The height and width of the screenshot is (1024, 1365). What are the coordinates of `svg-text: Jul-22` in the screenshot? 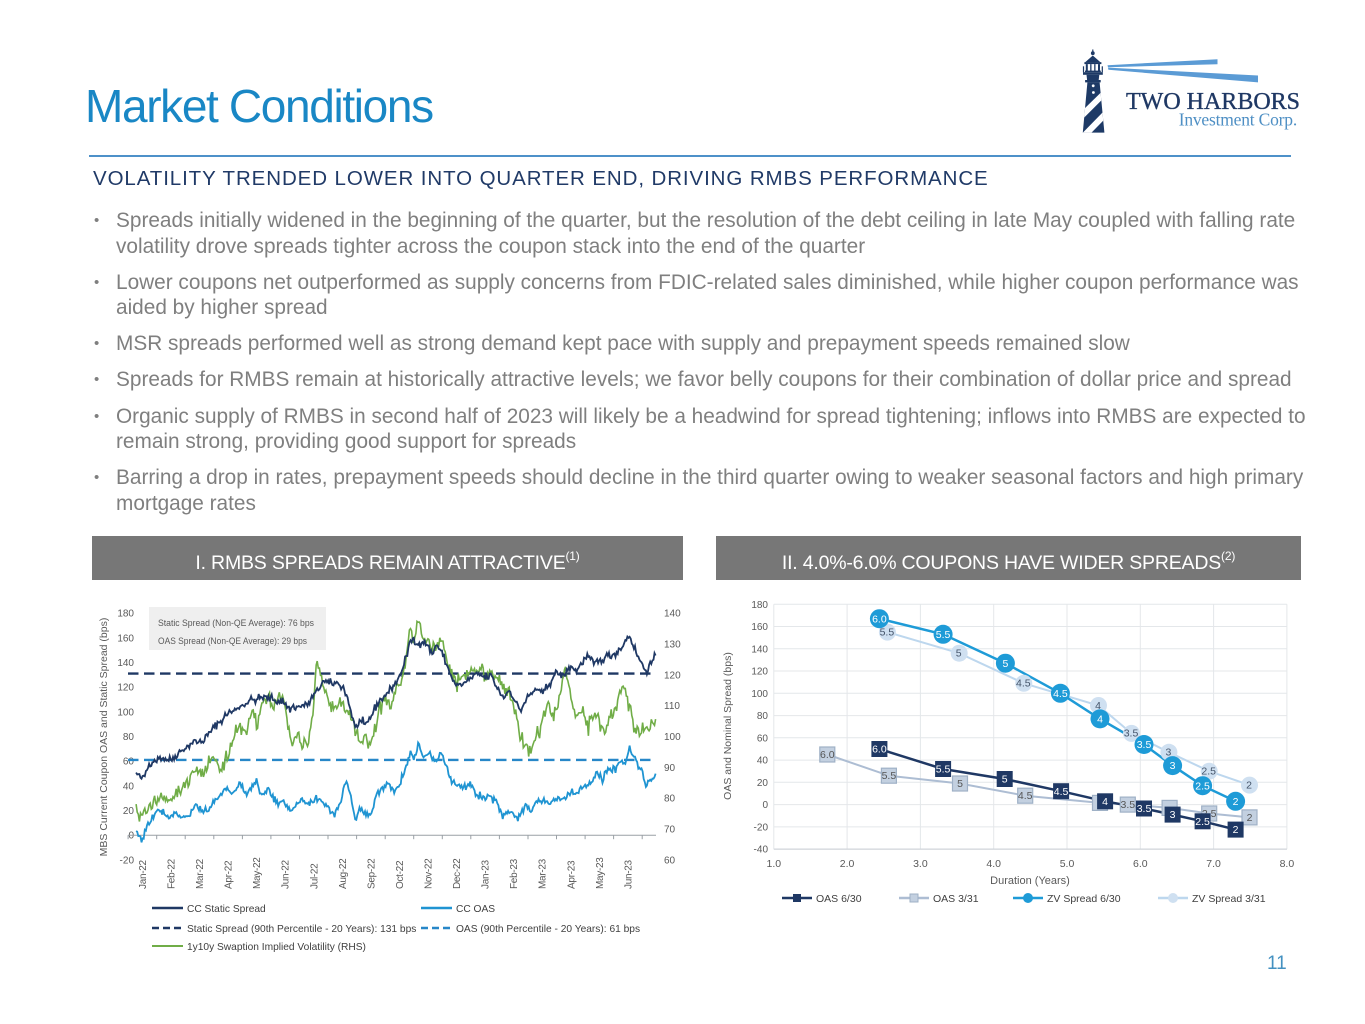 It's located at (314, 876).